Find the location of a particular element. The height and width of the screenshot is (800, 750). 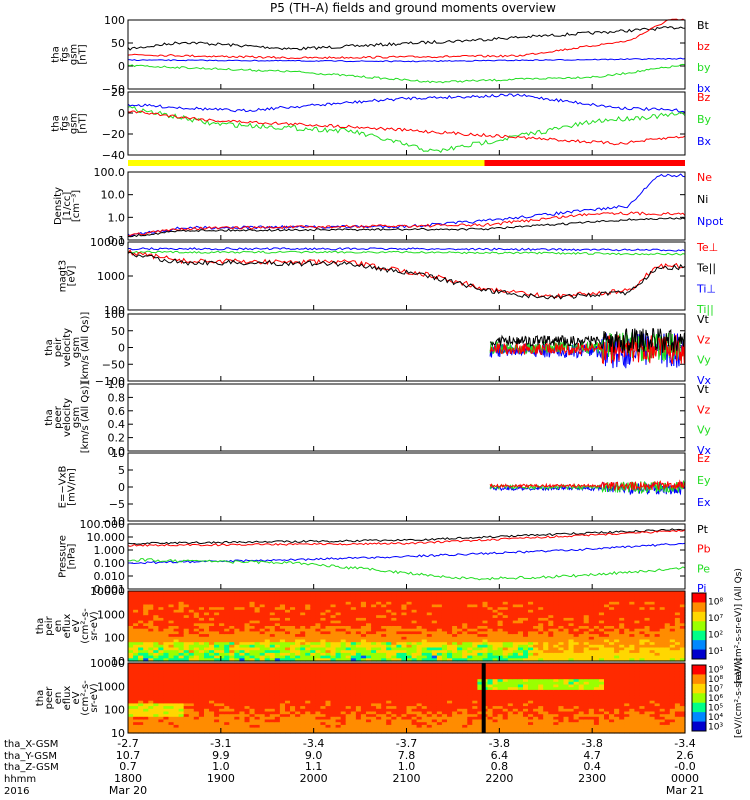

y-axis-label-line: velocity is located at coordinates (67, 417).